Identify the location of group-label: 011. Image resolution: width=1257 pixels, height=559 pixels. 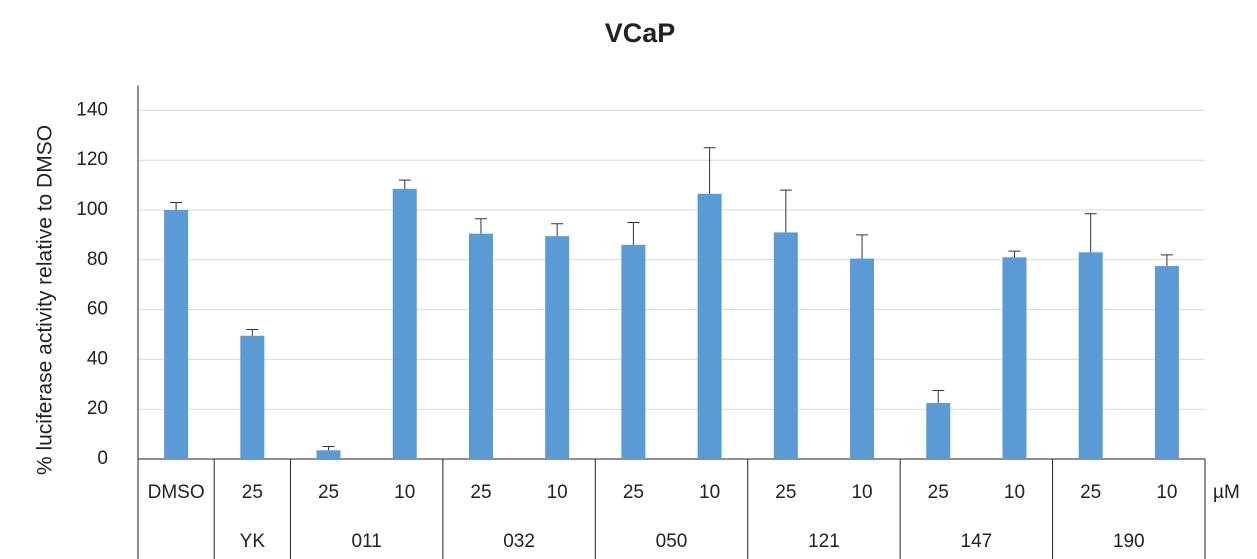
(366, 541).